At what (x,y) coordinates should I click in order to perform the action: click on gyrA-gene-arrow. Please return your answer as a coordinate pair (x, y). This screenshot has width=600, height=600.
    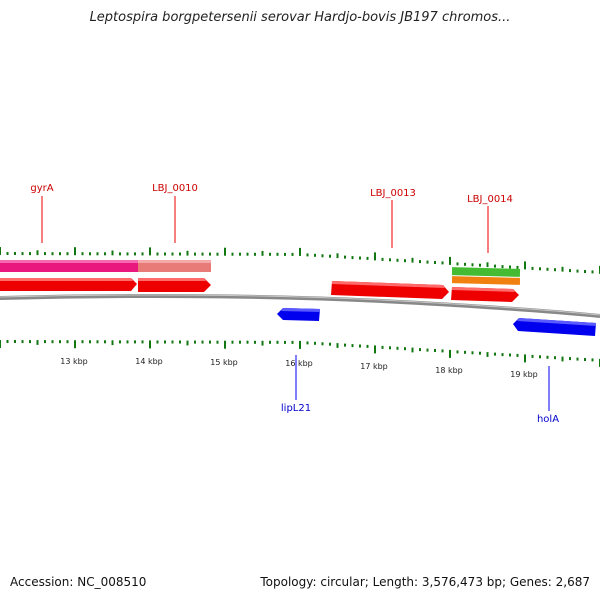
    Looking at the image, I should click on (68, 284).